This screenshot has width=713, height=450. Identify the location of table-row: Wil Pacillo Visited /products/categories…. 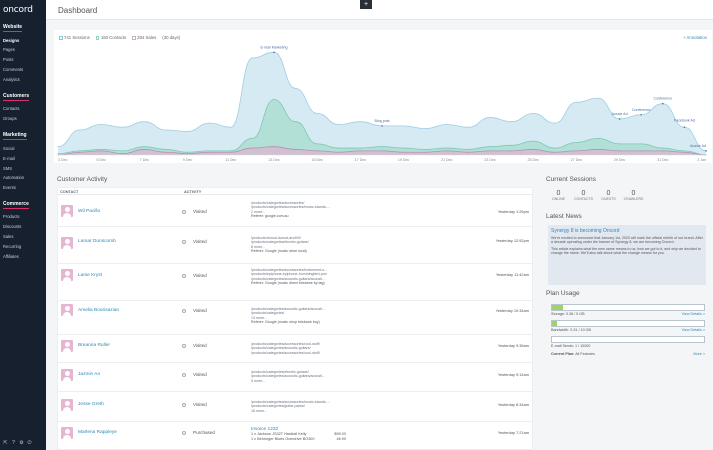
(295, 211).